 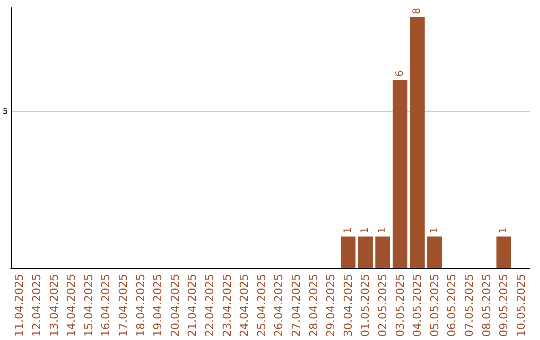 What do you see at coordinates (487, 306) in the screenshot?
I see `x-tick-label: 08.05.2025` at bounding box center [487, 306].